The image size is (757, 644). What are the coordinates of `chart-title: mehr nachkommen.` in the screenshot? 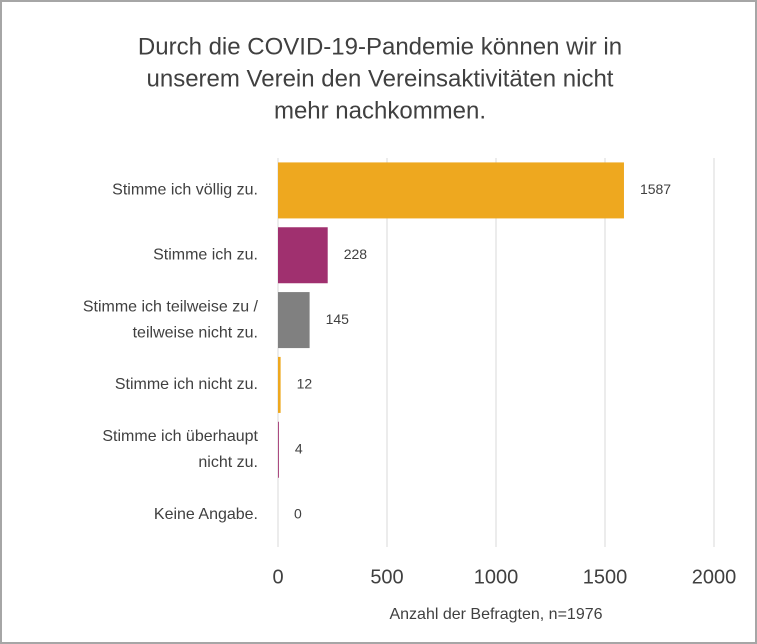 It's located at (380, 110).